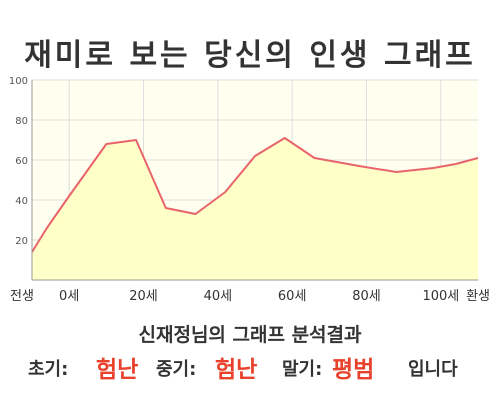  What do you see at coordinates (250, 335) in the screenshot?
I see `analysis-subtitle: 신재정님의 그래프 분석결과` at bounding box center [250, 335].